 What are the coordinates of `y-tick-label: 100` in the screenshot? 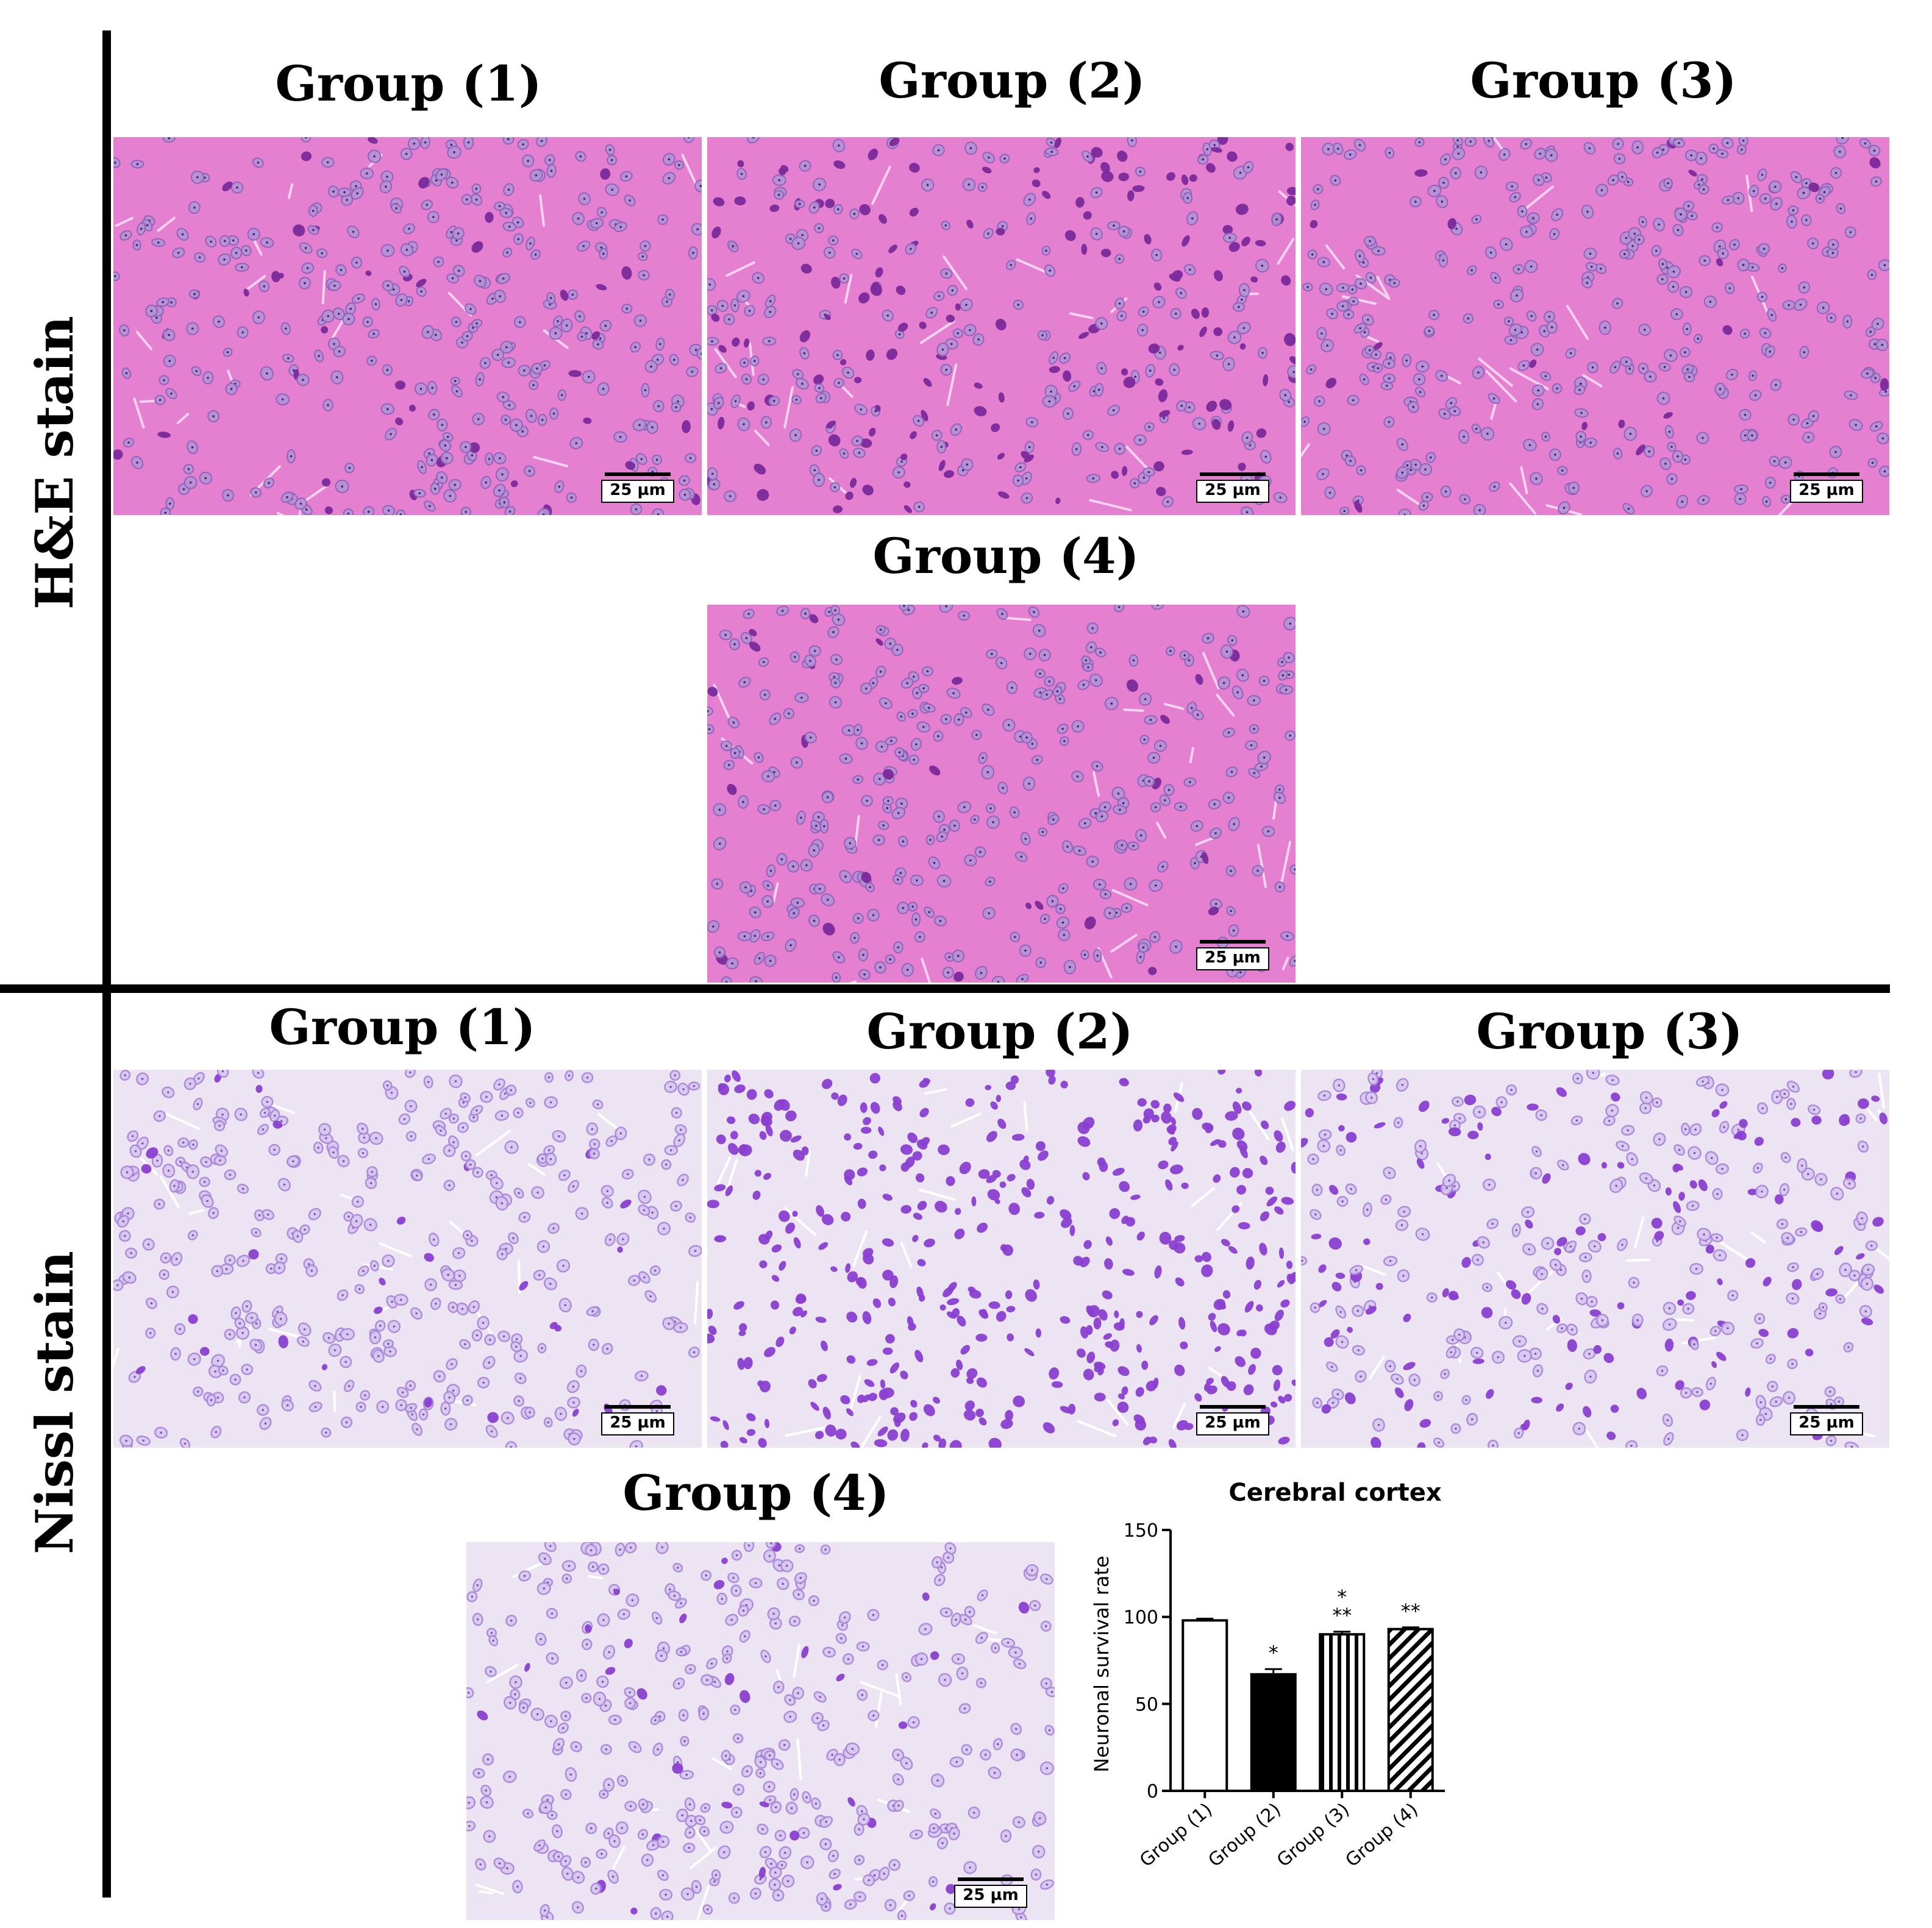 It's located at (1141, 1618).